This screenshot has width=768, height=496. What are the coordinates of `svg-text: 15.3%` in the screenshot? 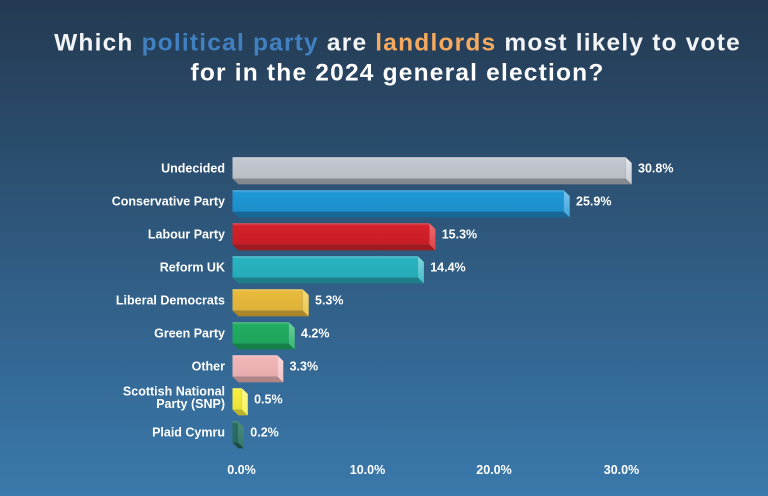 It's located at (459, 235).